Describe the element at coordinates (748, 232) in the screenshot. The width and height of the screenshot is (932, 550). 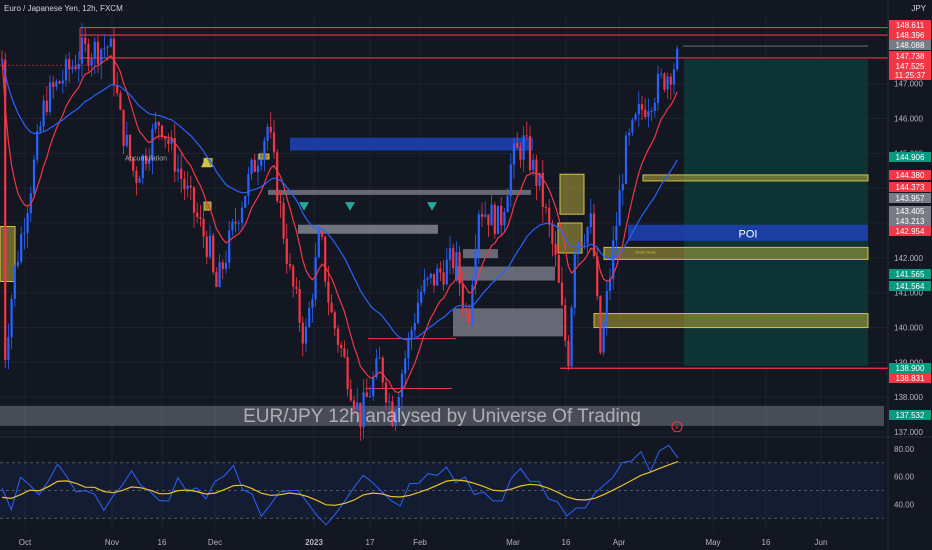
I see `poi-zone` at that location.